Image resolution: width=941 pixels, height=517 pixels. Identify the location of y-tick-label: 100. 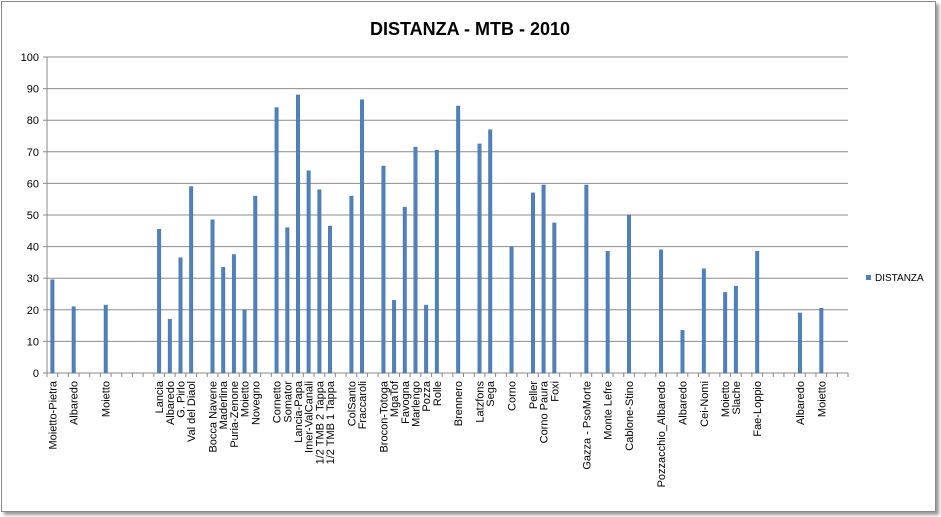
(30, 58).